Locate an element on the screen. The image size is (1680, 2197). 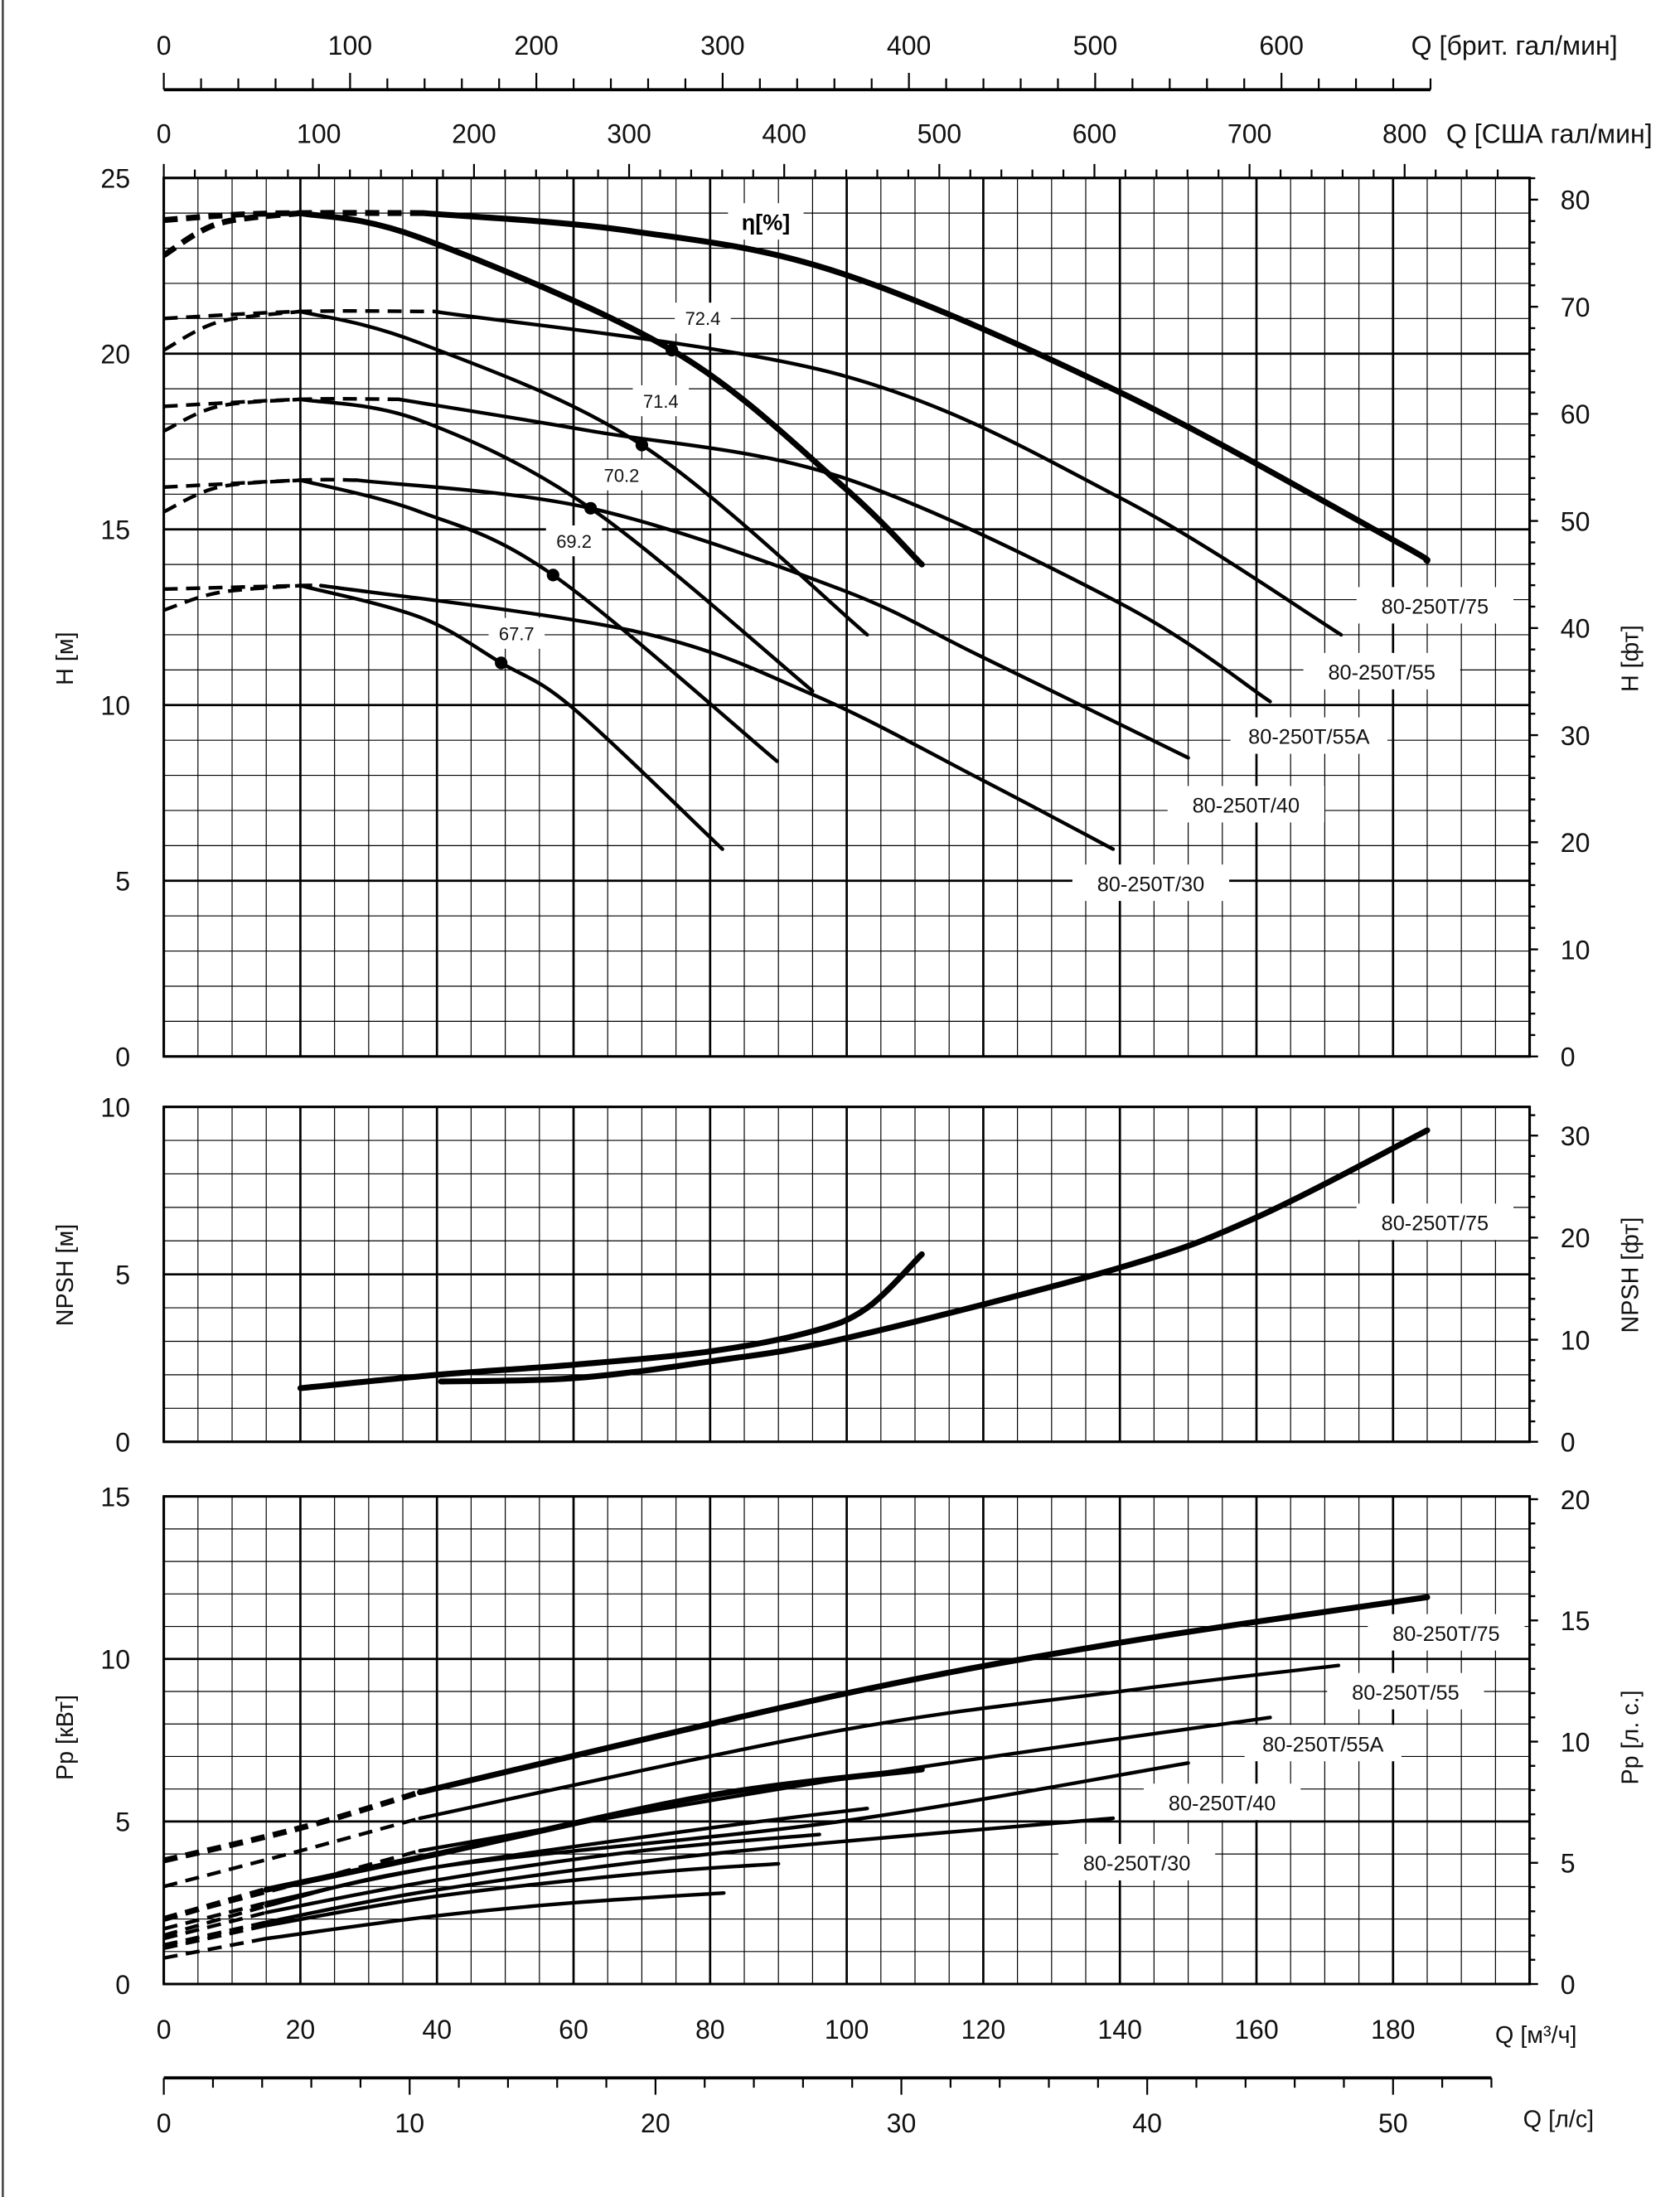
m3h-tick-label: 80 is located at coordinates (710, 2030).